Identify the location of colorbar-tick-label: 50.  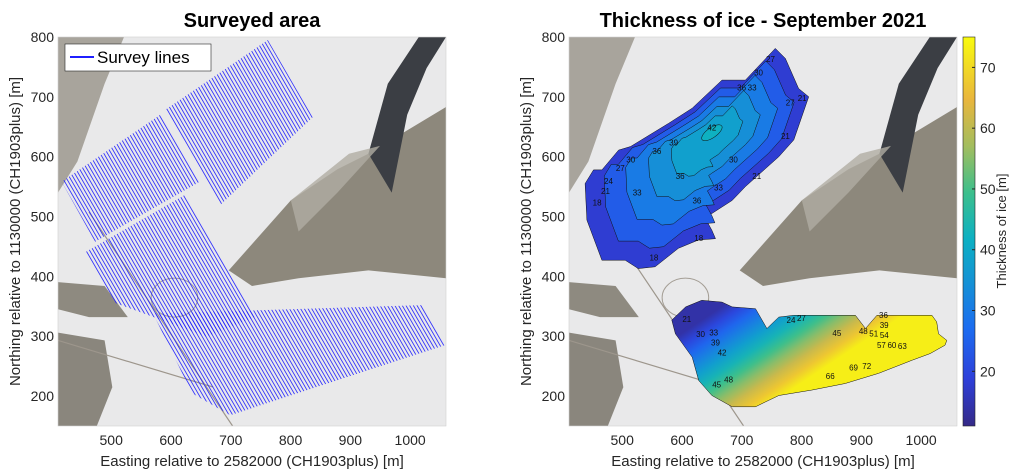
(988, 189).